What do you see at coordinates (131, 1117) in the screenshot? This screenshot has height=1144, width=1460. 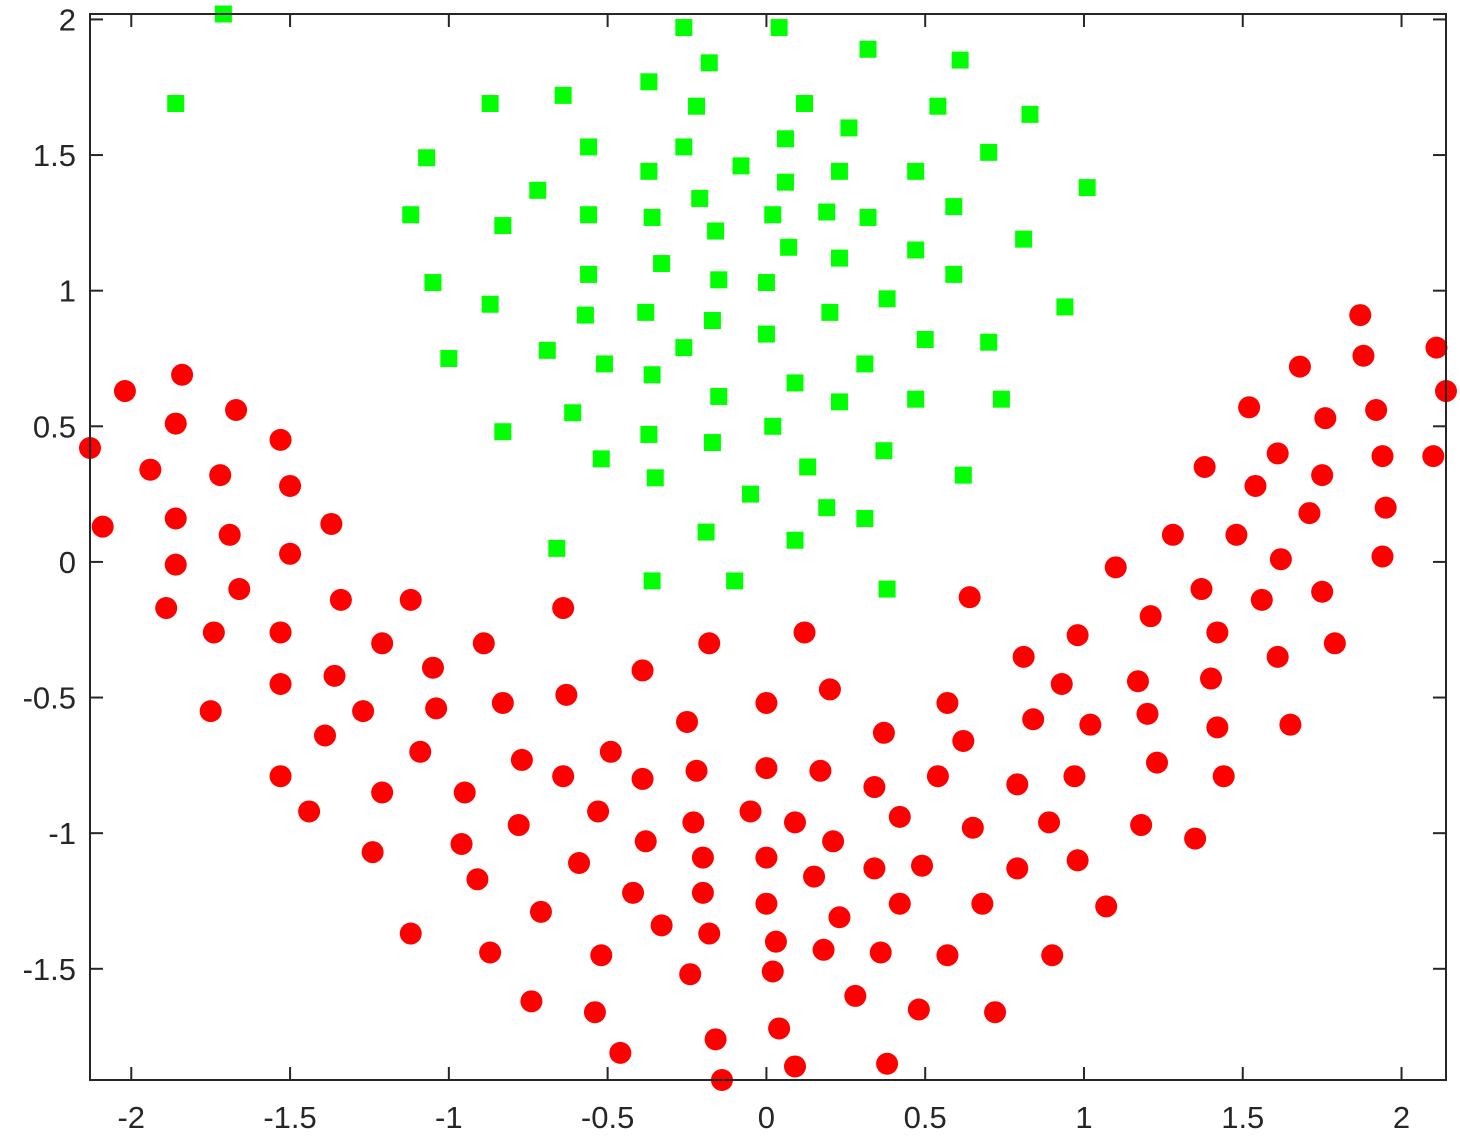 I see `x-tick-label: -2` at bounding box center [131, 1117].